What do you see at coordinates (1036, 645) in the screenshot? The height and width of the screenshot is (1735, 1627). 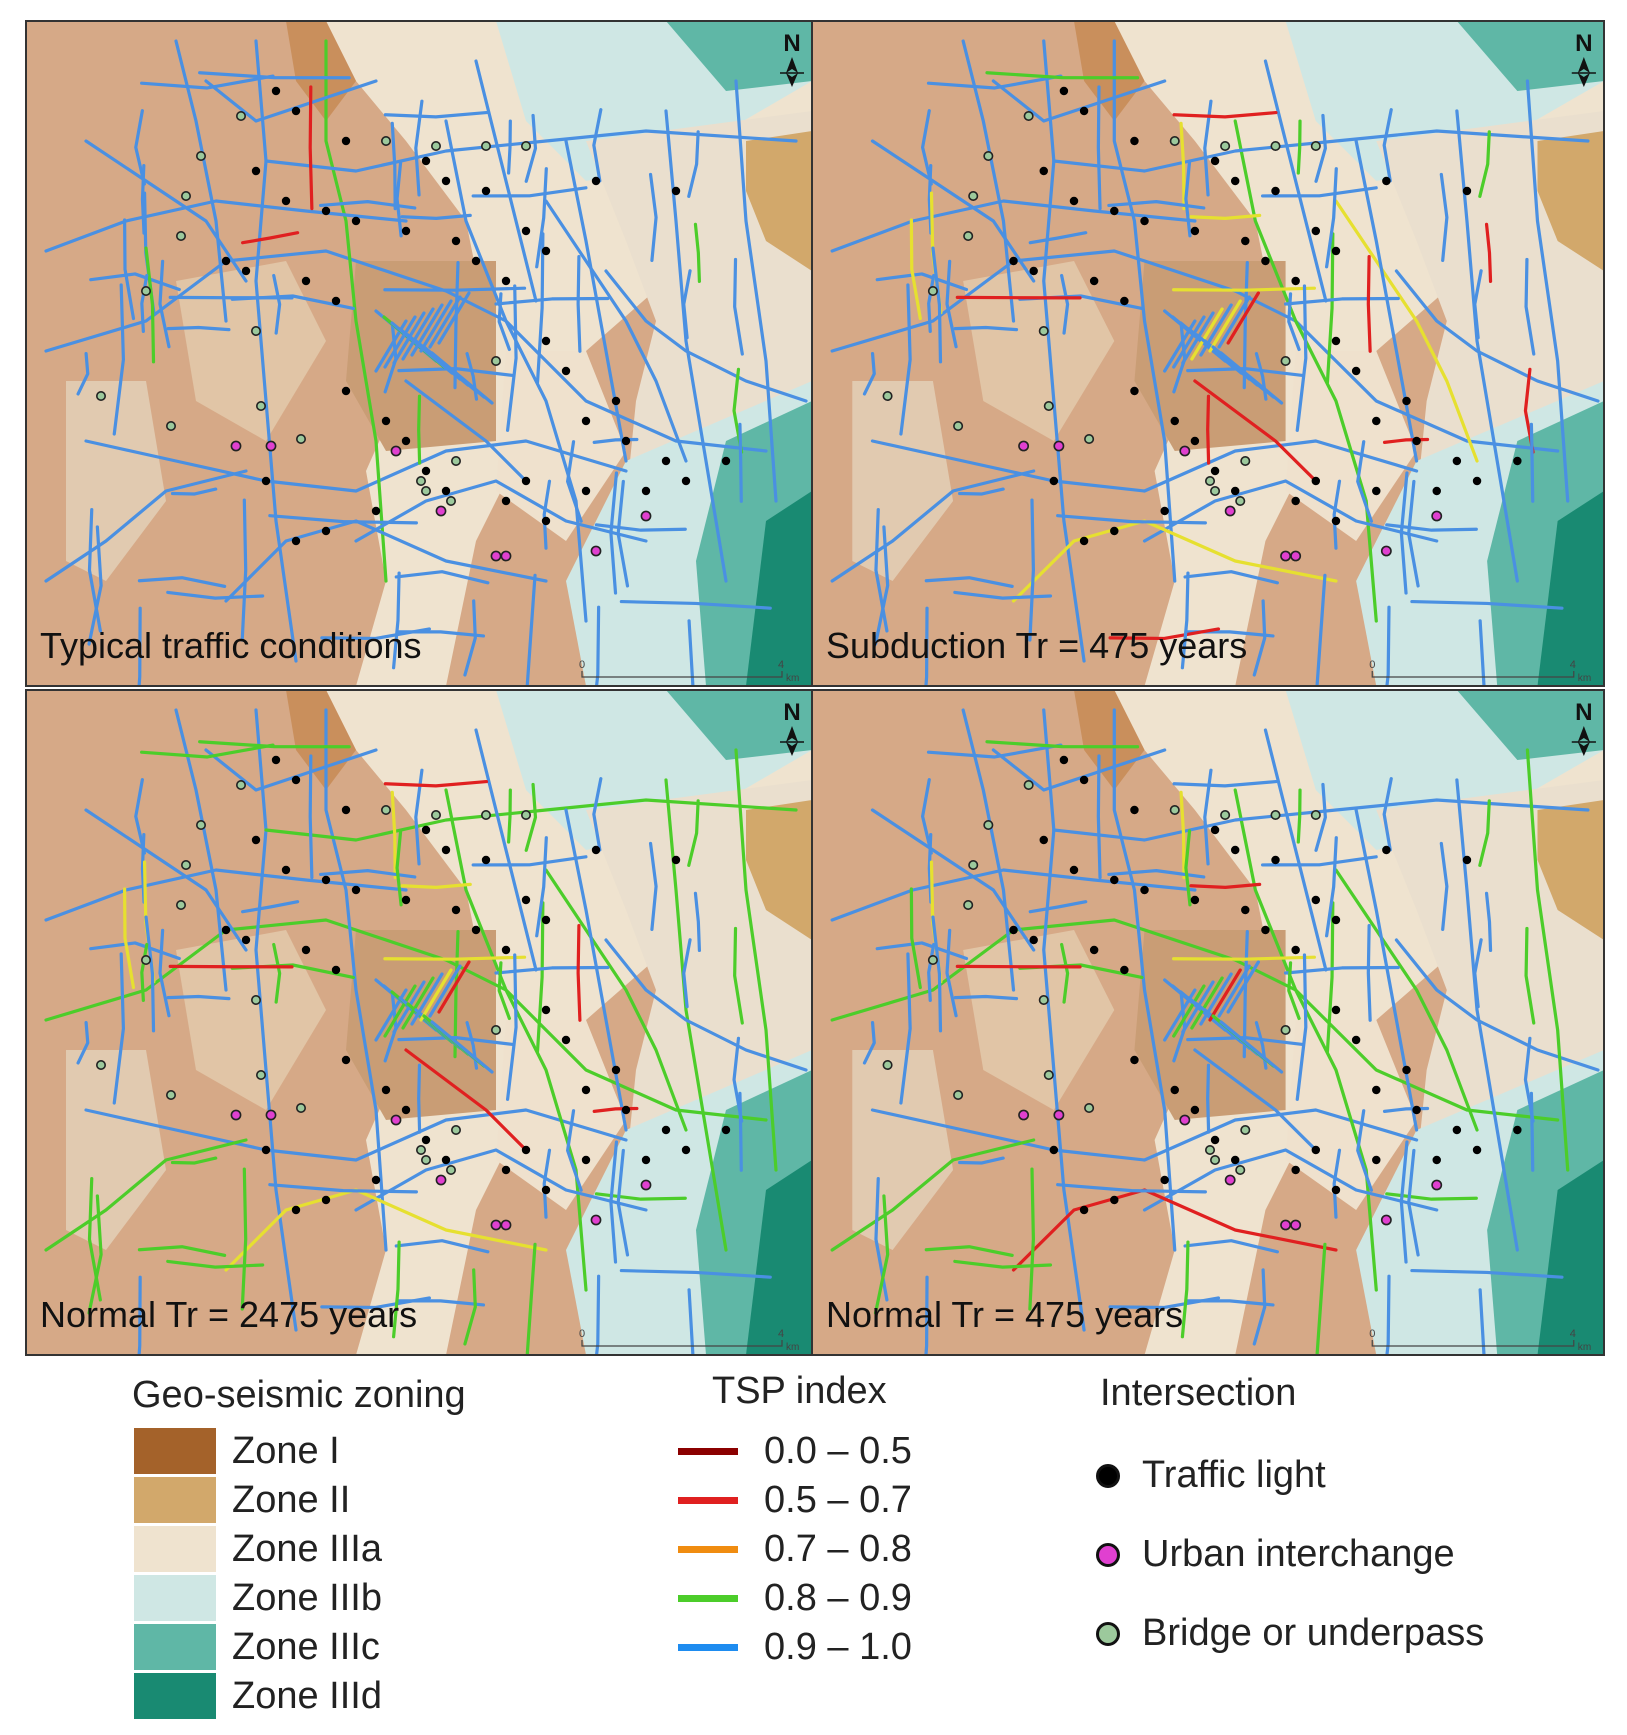 I see `panel-label: Subduction Tr = 475 years` at bounding box center [1036, 645].